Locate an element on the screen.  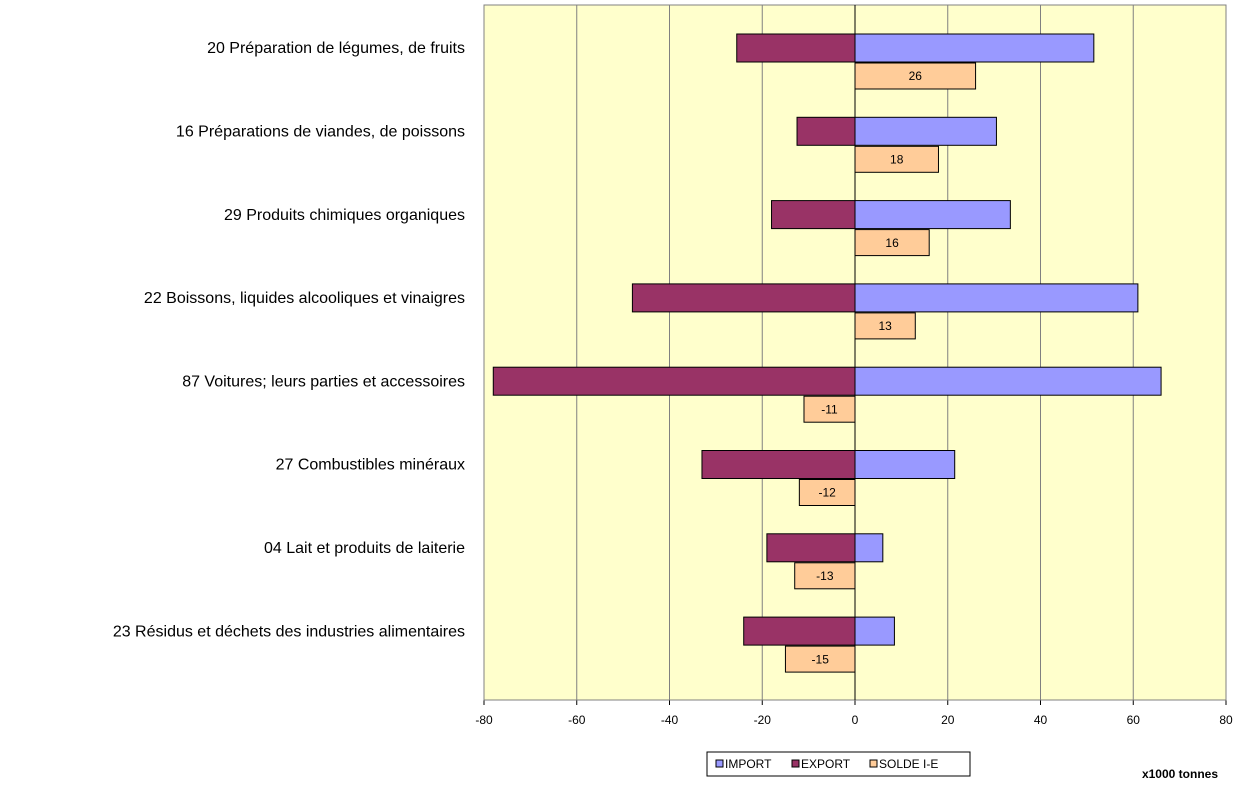
data-label: -12 is located at coordinates (828, 493).